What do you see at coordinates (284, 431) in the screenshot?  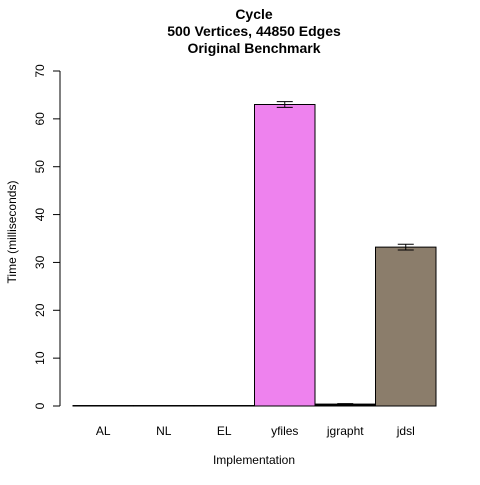 I see `x-tick-label-yfiles: yfiles` at bounding box center [284, 431].